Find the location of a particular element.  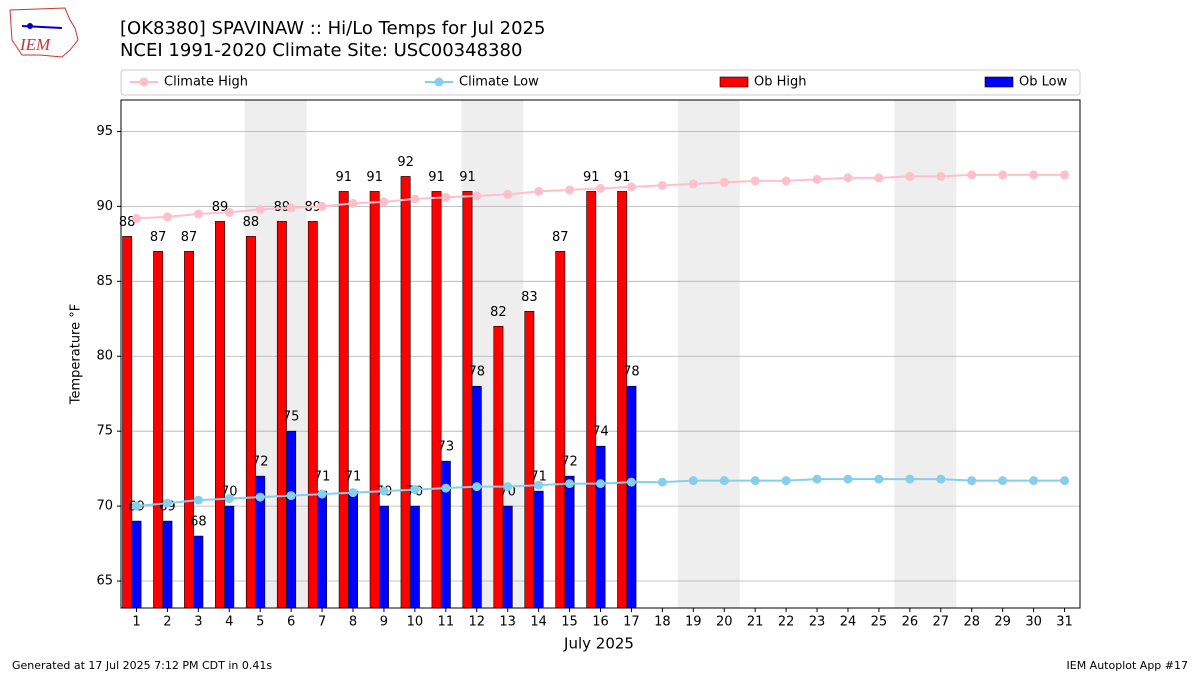

x-tick-label: 18 is located at coordinates (662, 622).